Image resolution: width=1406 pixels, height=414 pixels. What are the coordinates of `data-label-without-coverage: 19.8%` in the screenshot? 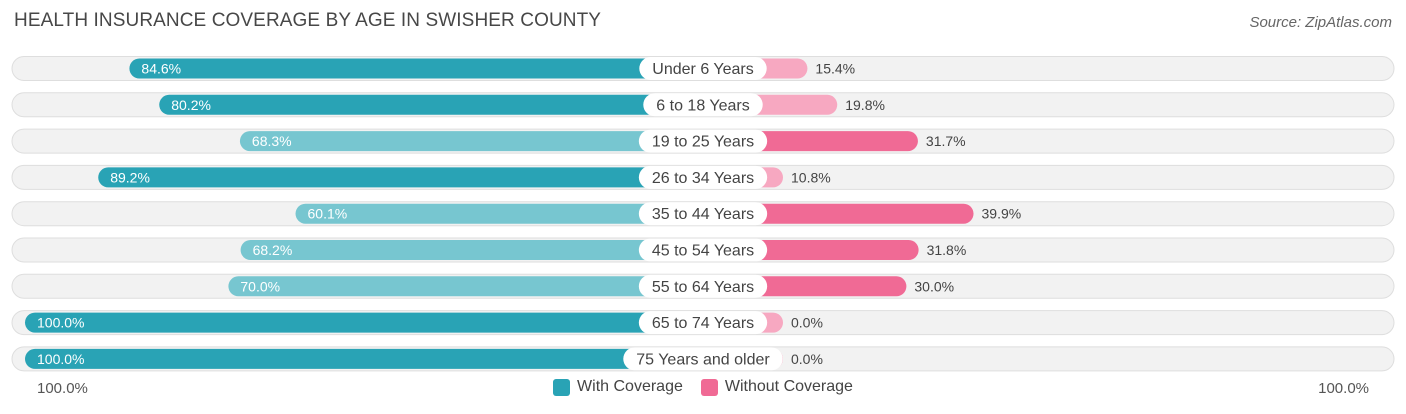 It's located at (865, 105).